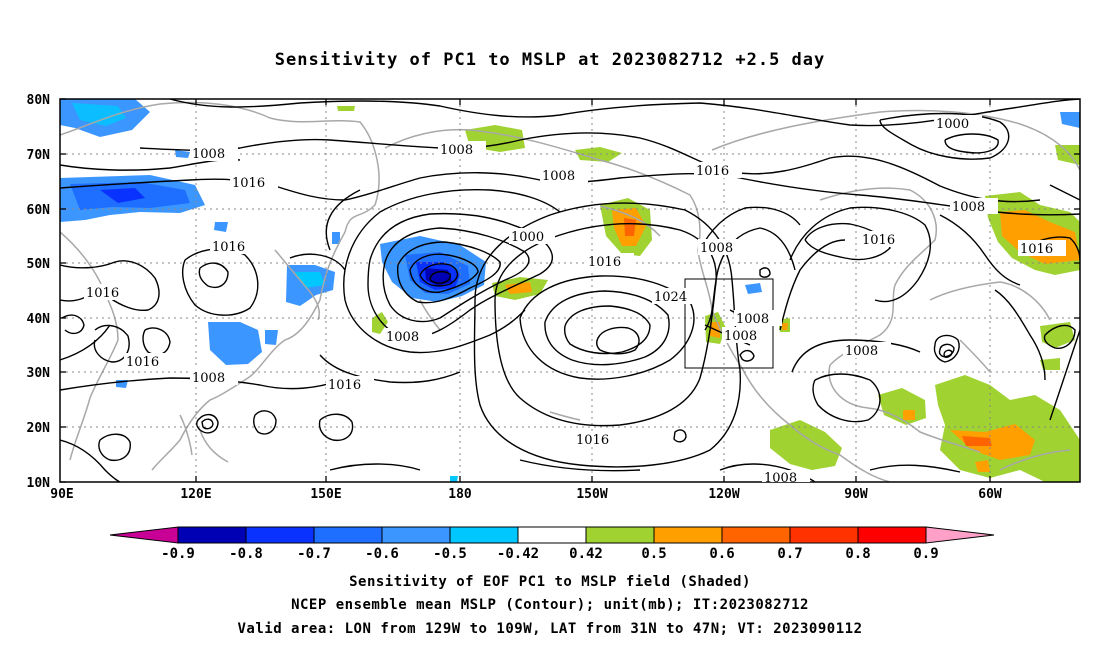 The height and width of the screenshot is (650, 1100). I want to click on lon-label: 150W, so click(591, 494).